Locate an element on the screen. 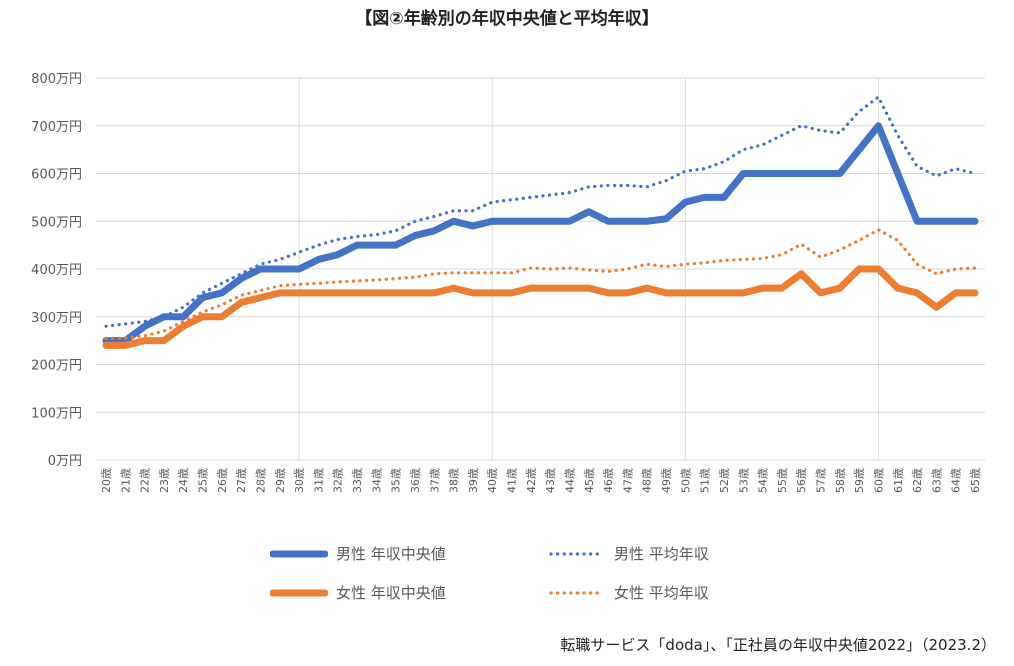 The width and height of the screenshot is (1014, 666). x-tick-label: 28歳 is located at coordinates (260, 480).